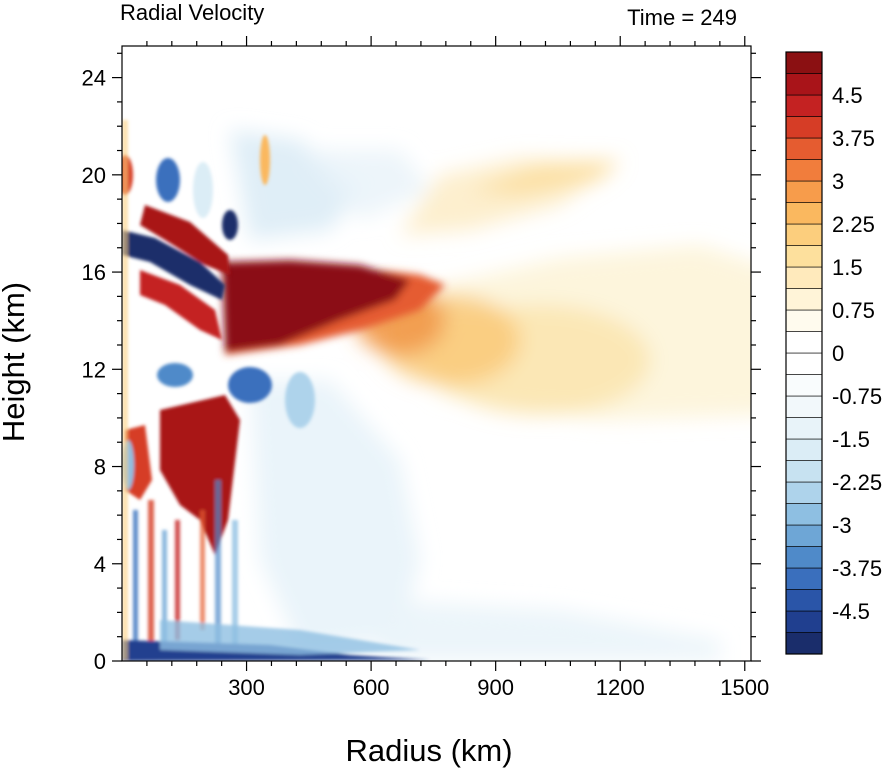  Describe the element at coordinates (857, 568) in the screenshot. I see `colorbar-label: -3.75` at that location.